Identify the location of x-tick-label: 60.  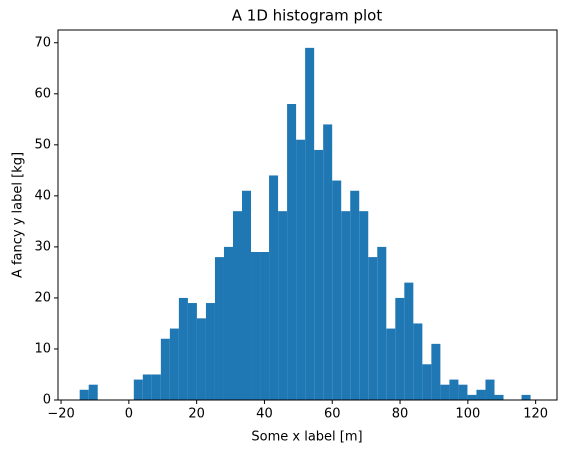
(332, 414).